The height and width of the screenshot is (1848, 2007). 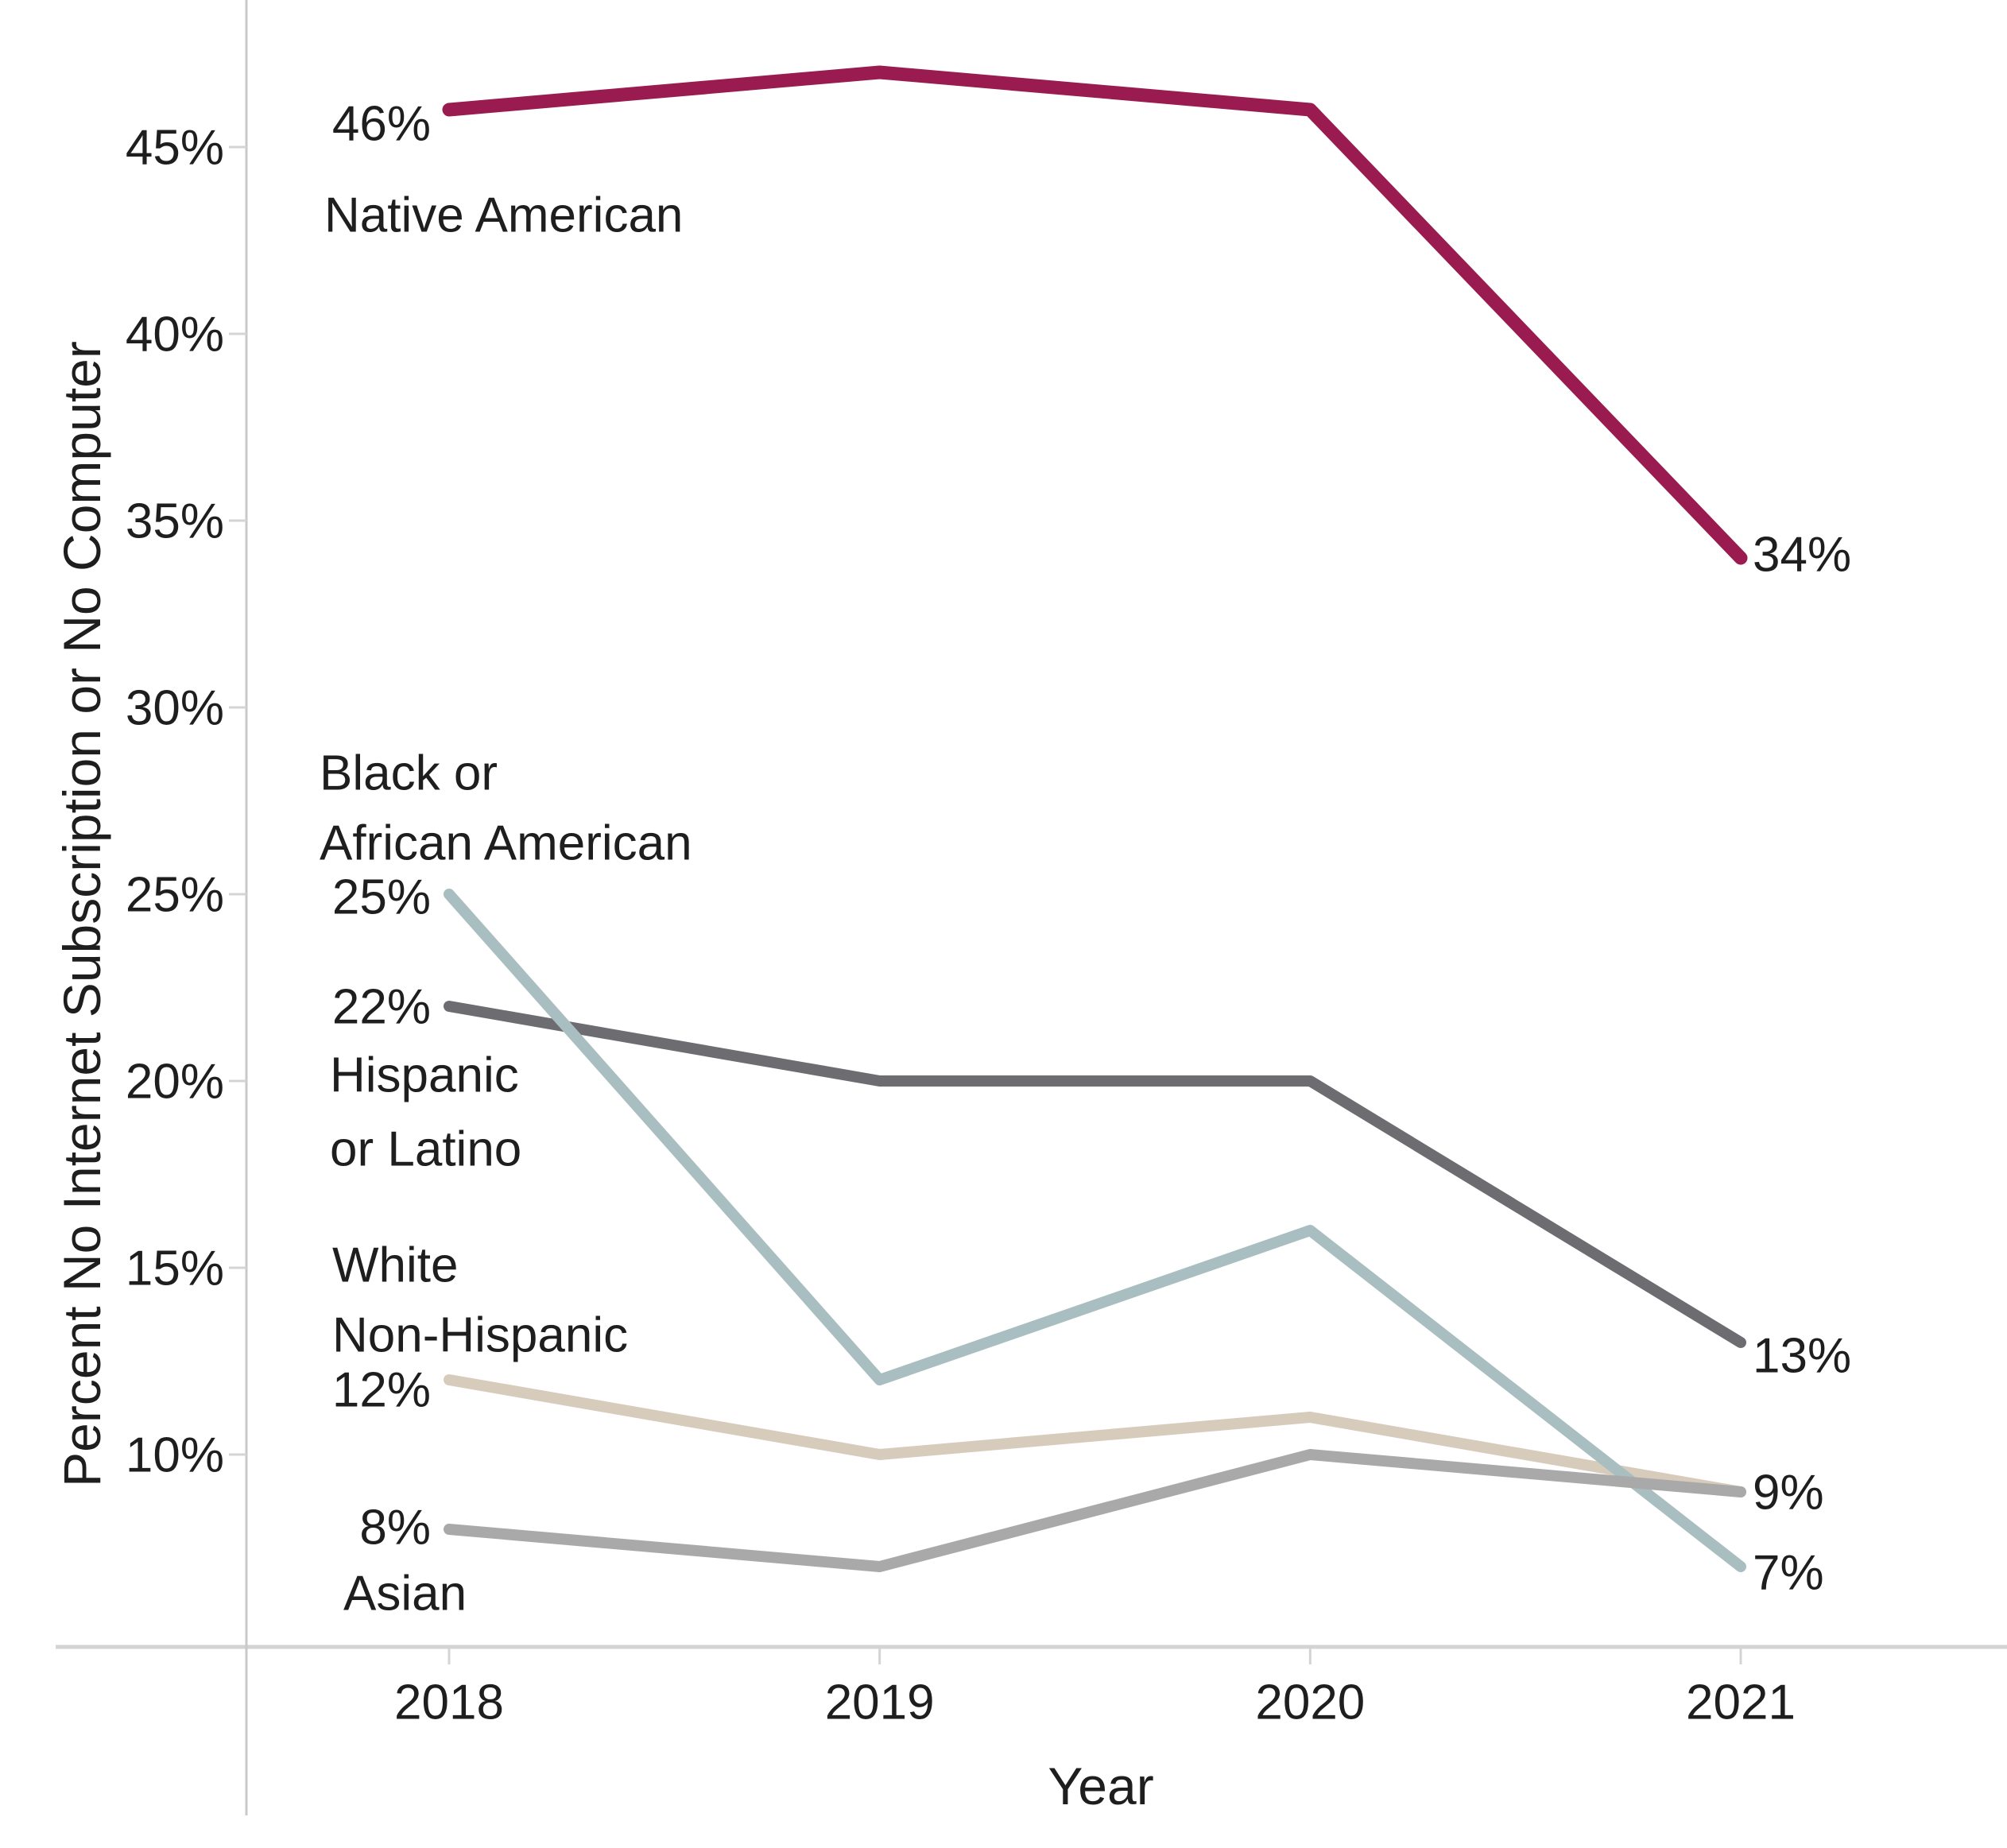 I want to click on series-annotation-white-non-hispanic: Non-Hispanic, so click(x=480, y=1335).